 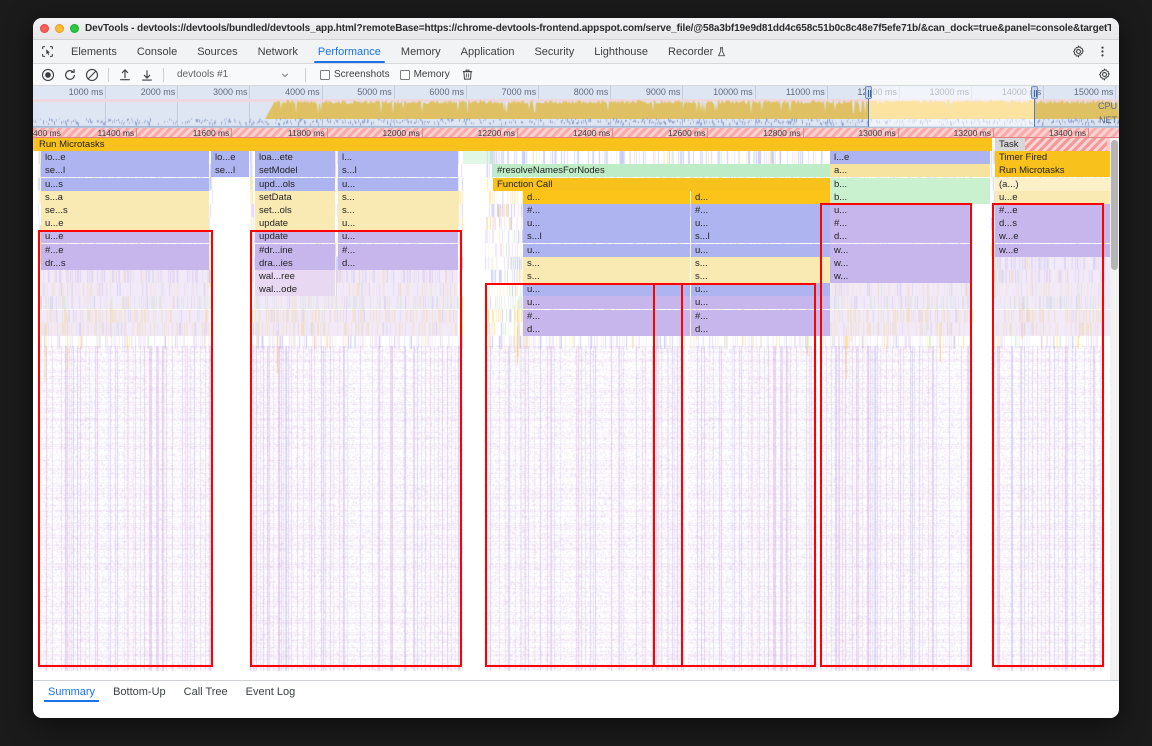 I want to click on tab-memory: Memory, so click(x=421, y=51).